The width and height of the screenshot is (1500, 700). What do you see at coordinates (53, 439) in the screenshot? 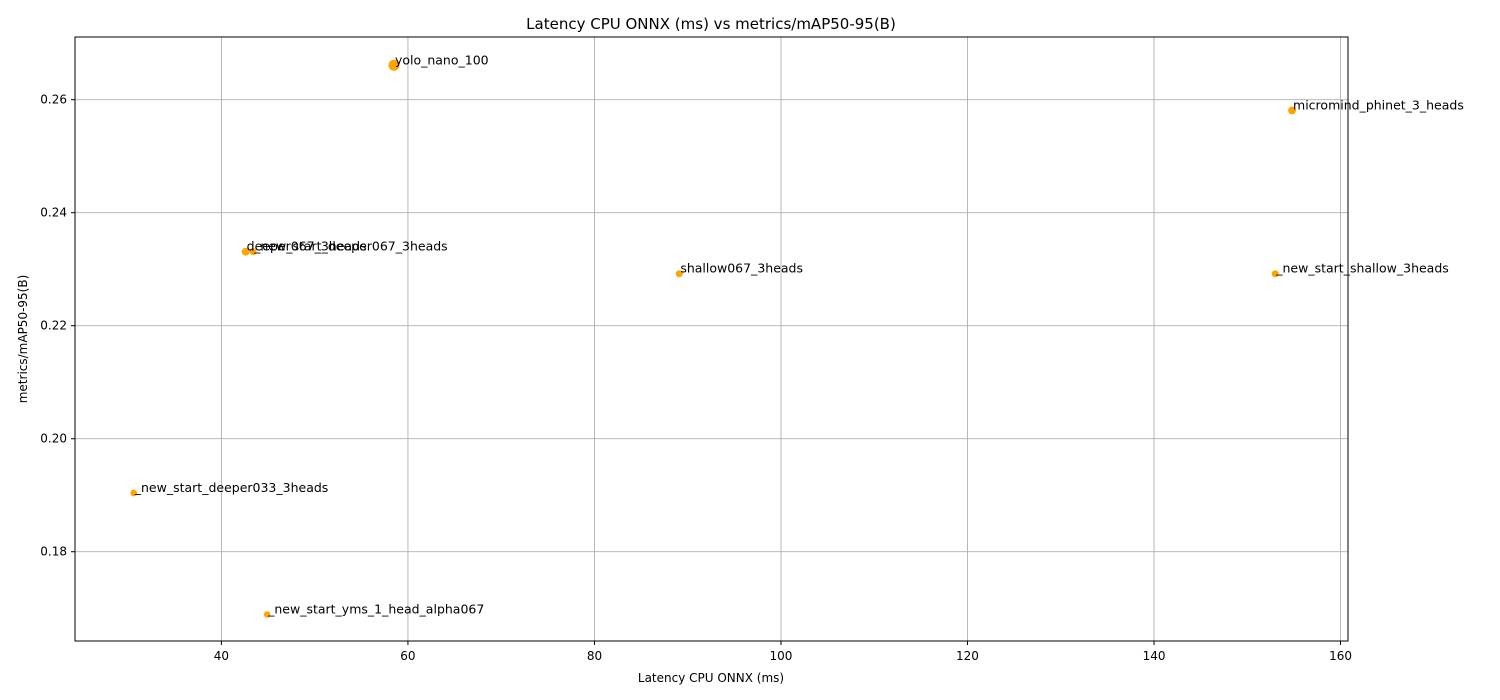
I see `y-tick-label: 0.20` at bounding box center [53, 439].